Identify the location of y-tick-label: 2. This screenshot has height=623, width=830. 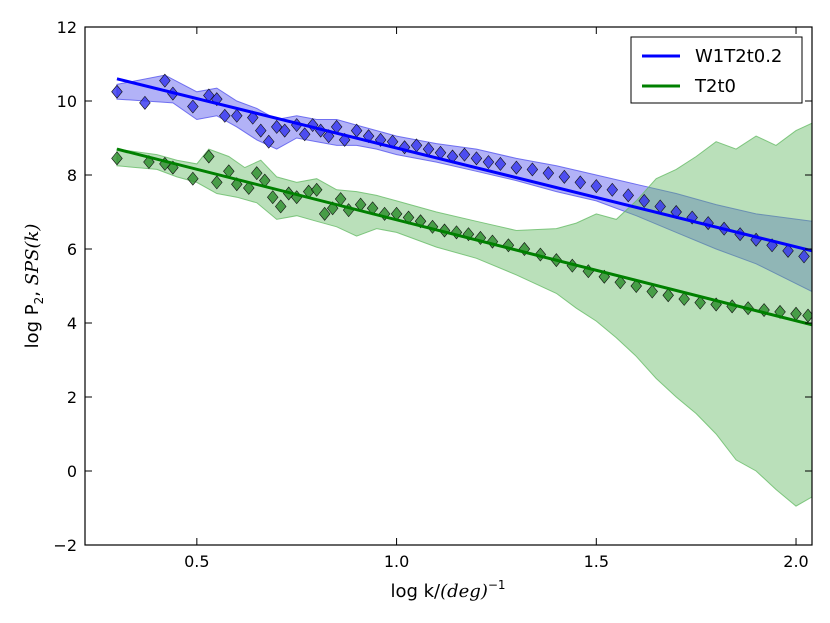
(72, 397).